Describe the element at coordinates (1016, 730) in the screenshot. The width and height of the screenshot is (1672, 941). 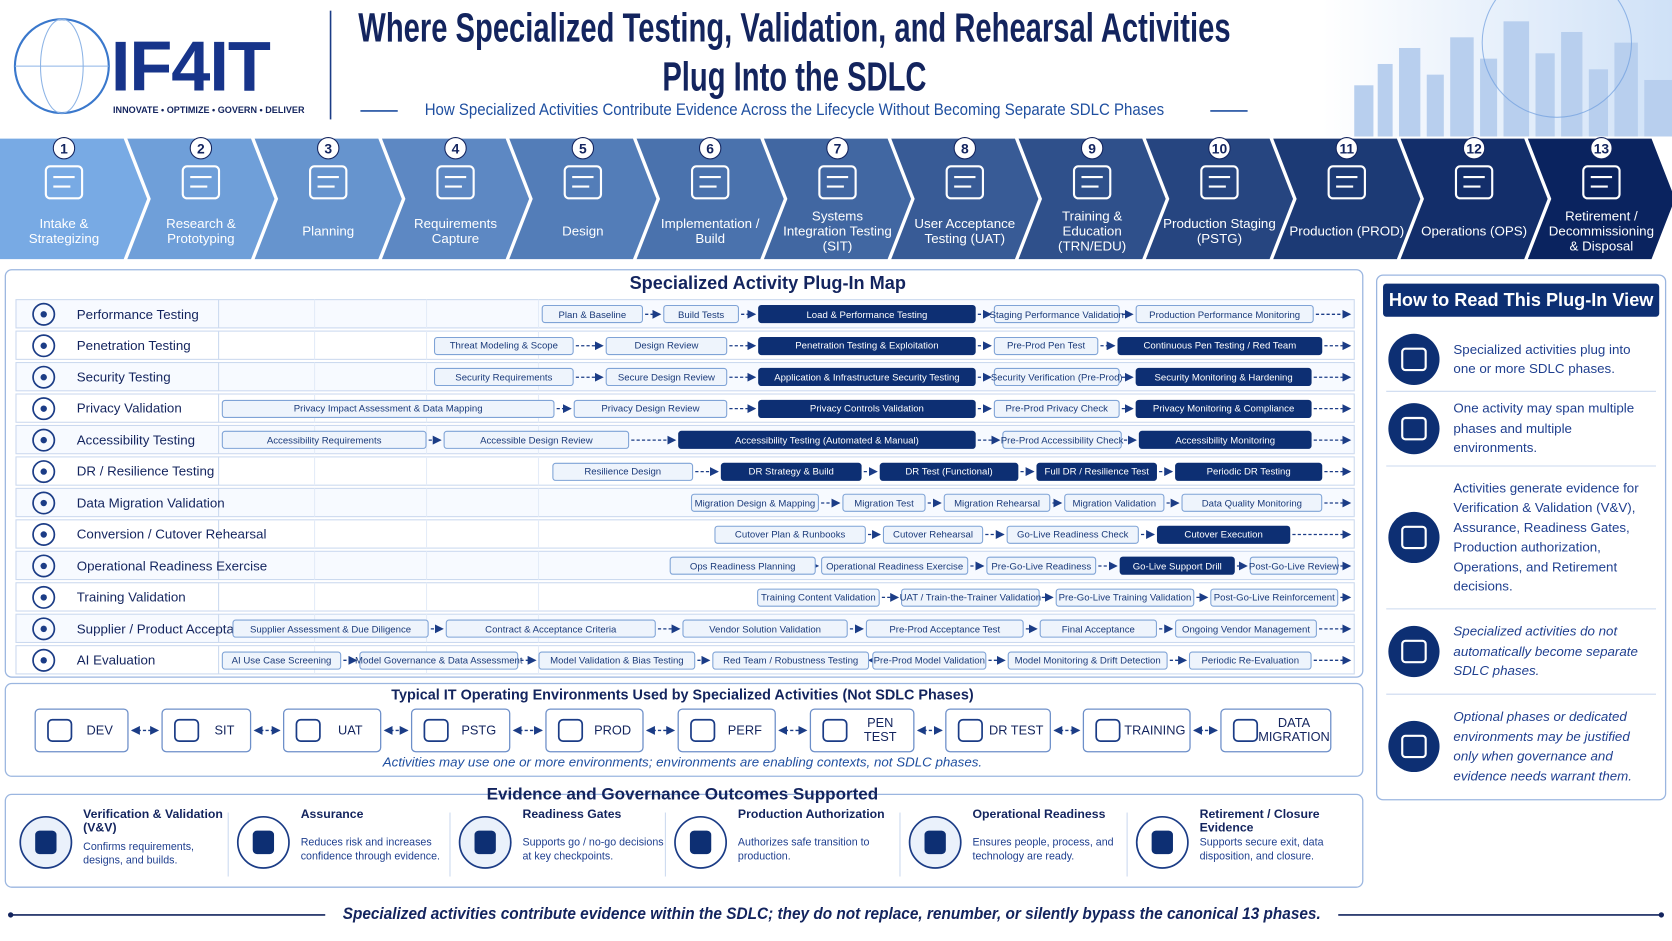
I see `env-label: DR TEST` at that location.